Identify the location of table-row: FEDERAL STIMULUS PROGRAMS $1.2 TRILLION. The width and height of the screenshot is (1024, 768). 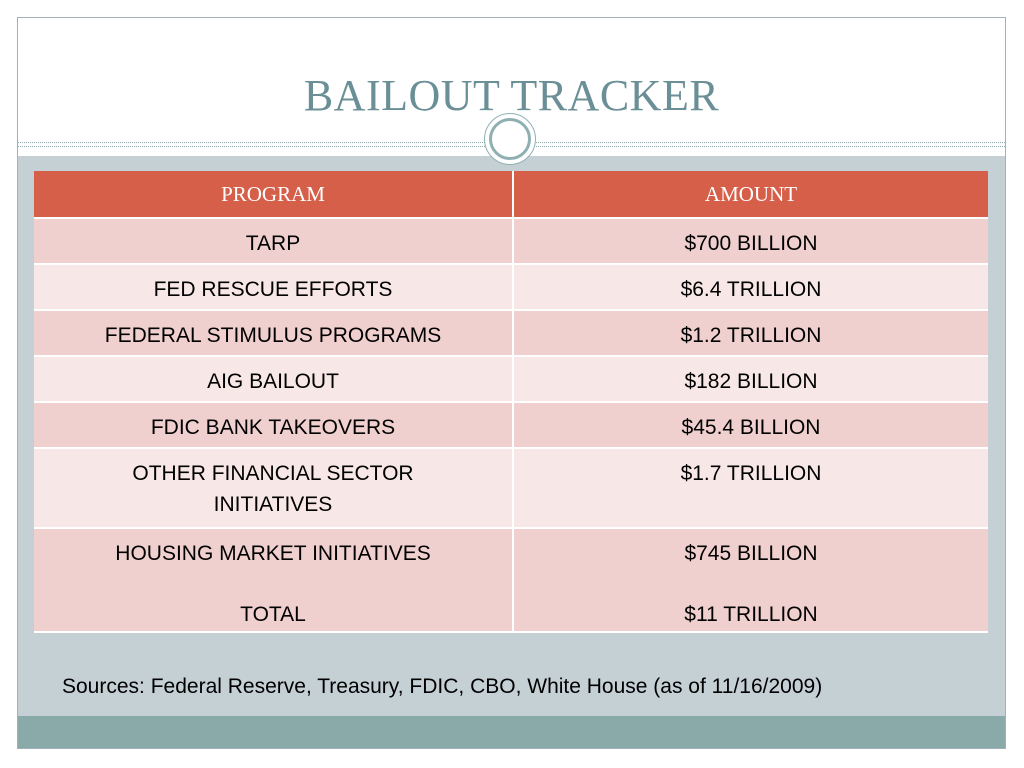
(511, 333).